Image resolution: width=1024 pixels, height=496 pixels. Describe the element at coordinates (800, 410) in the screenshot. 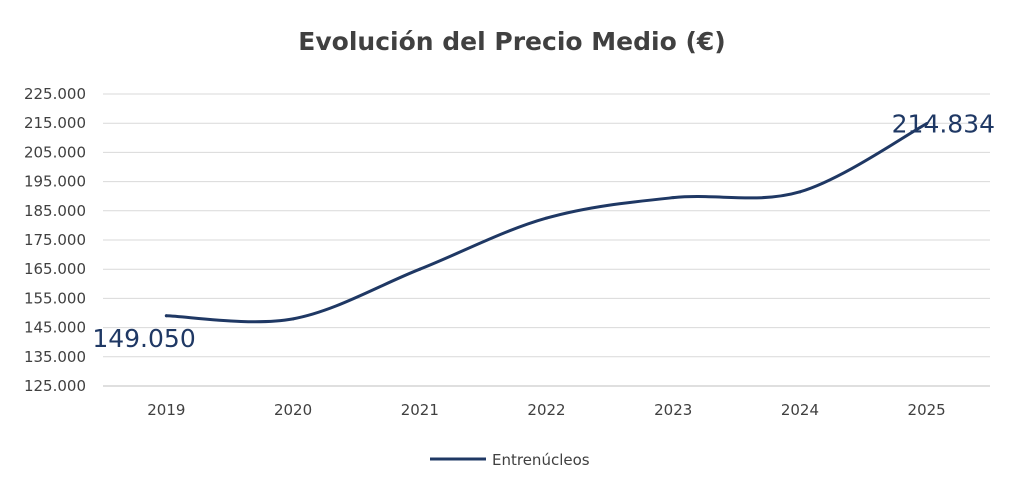

I see `x-tick-label: 2024` at that location.